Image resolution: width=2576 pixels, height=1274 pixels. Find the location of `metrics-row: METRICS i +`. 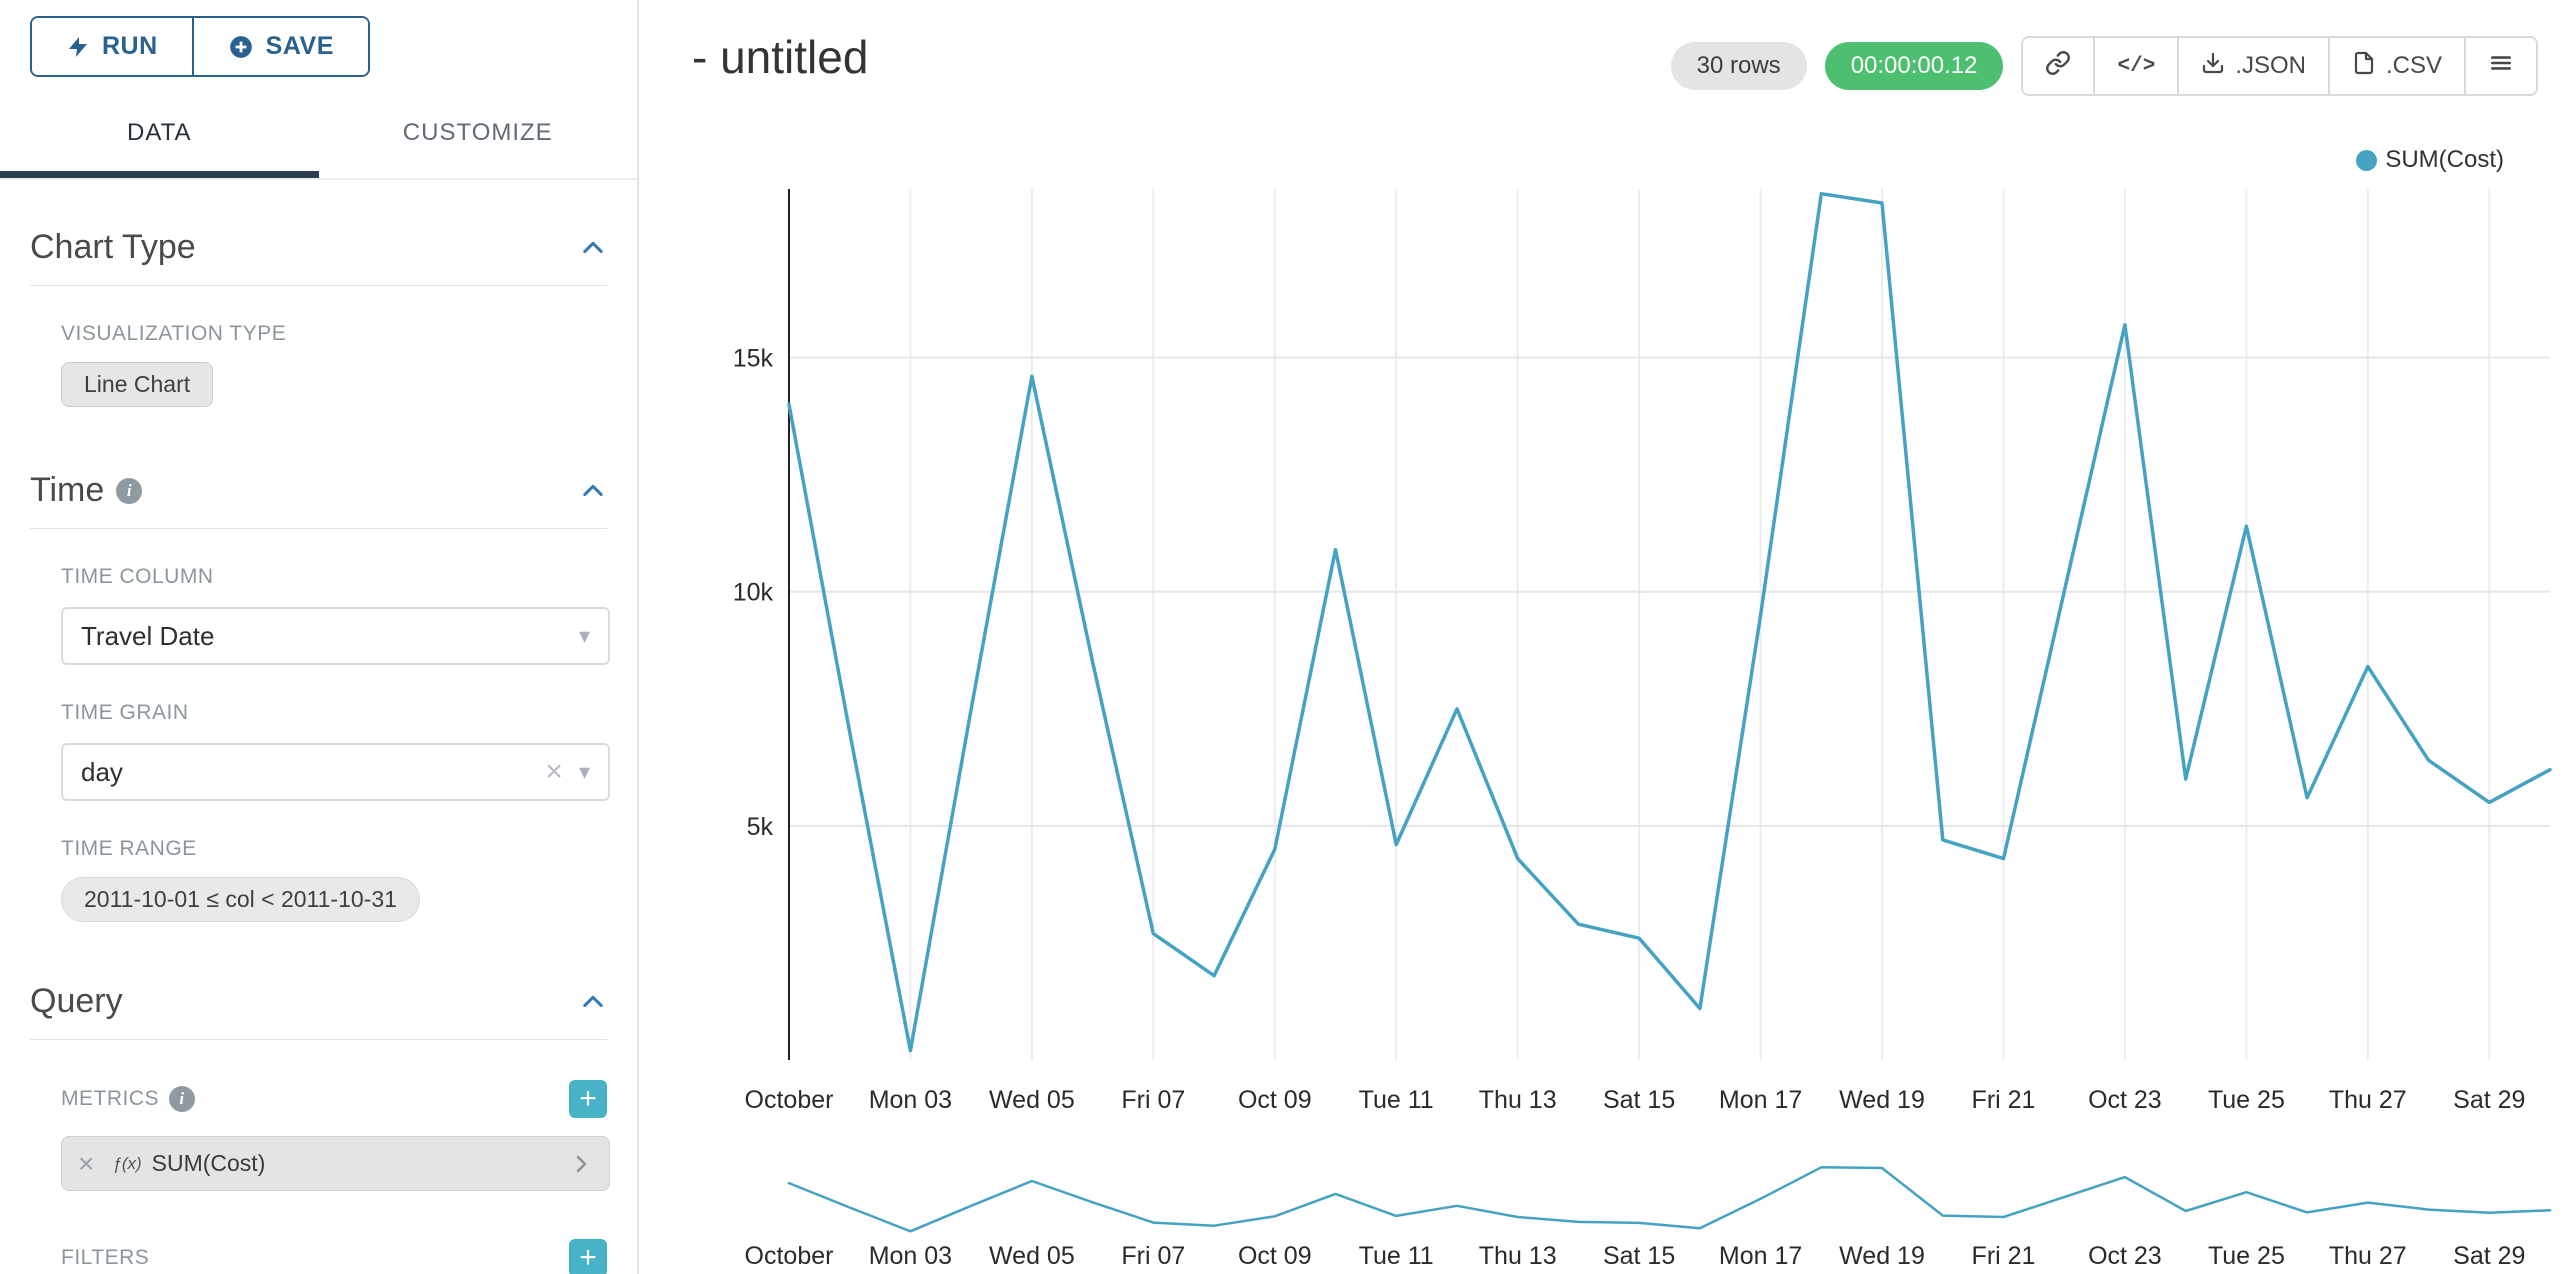

metrics-row: METRICS i + is located at coordinates (334, 1099).